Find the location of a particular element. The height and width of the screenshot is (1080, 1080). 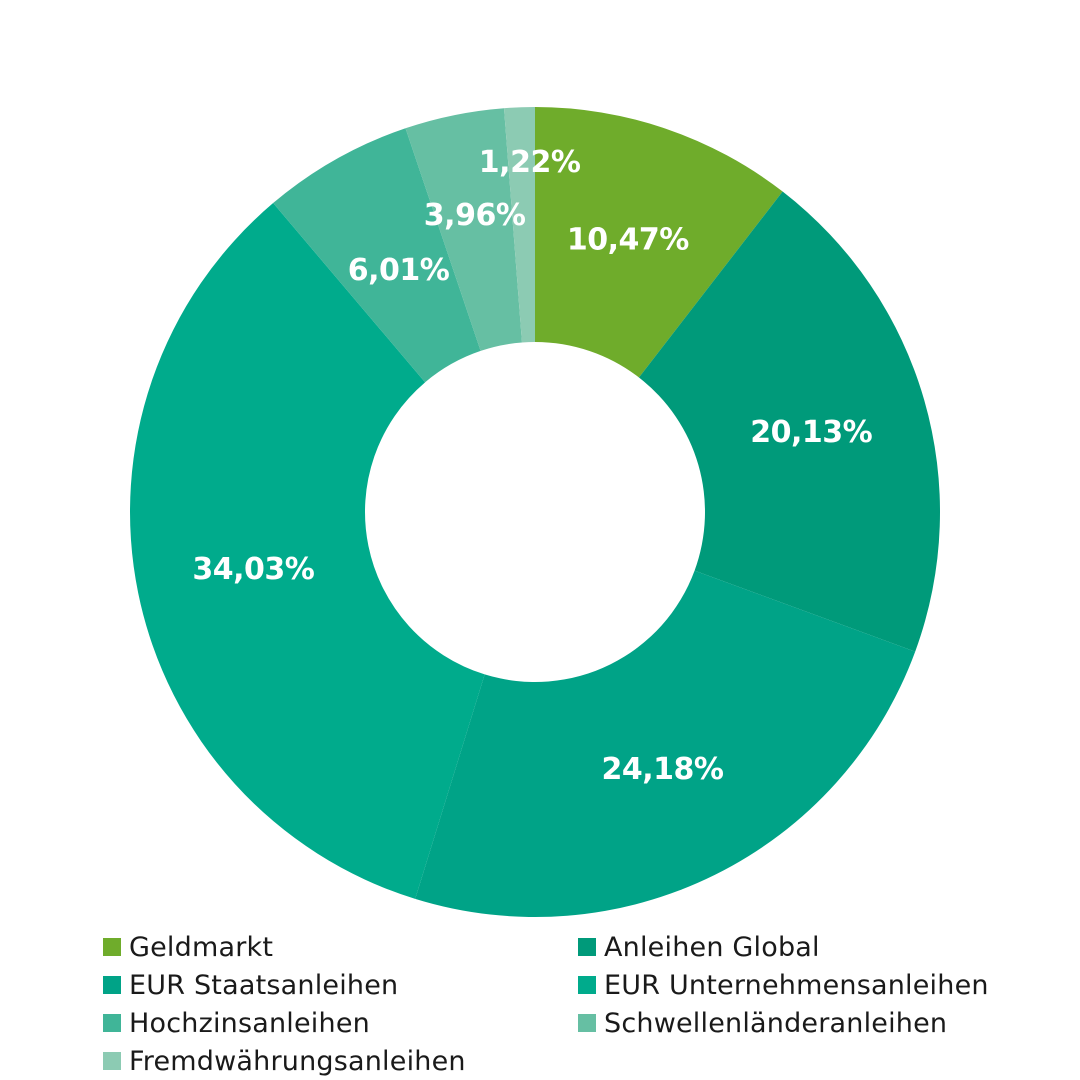

slice-label: 20,13% is located at coordinates (811, 432).